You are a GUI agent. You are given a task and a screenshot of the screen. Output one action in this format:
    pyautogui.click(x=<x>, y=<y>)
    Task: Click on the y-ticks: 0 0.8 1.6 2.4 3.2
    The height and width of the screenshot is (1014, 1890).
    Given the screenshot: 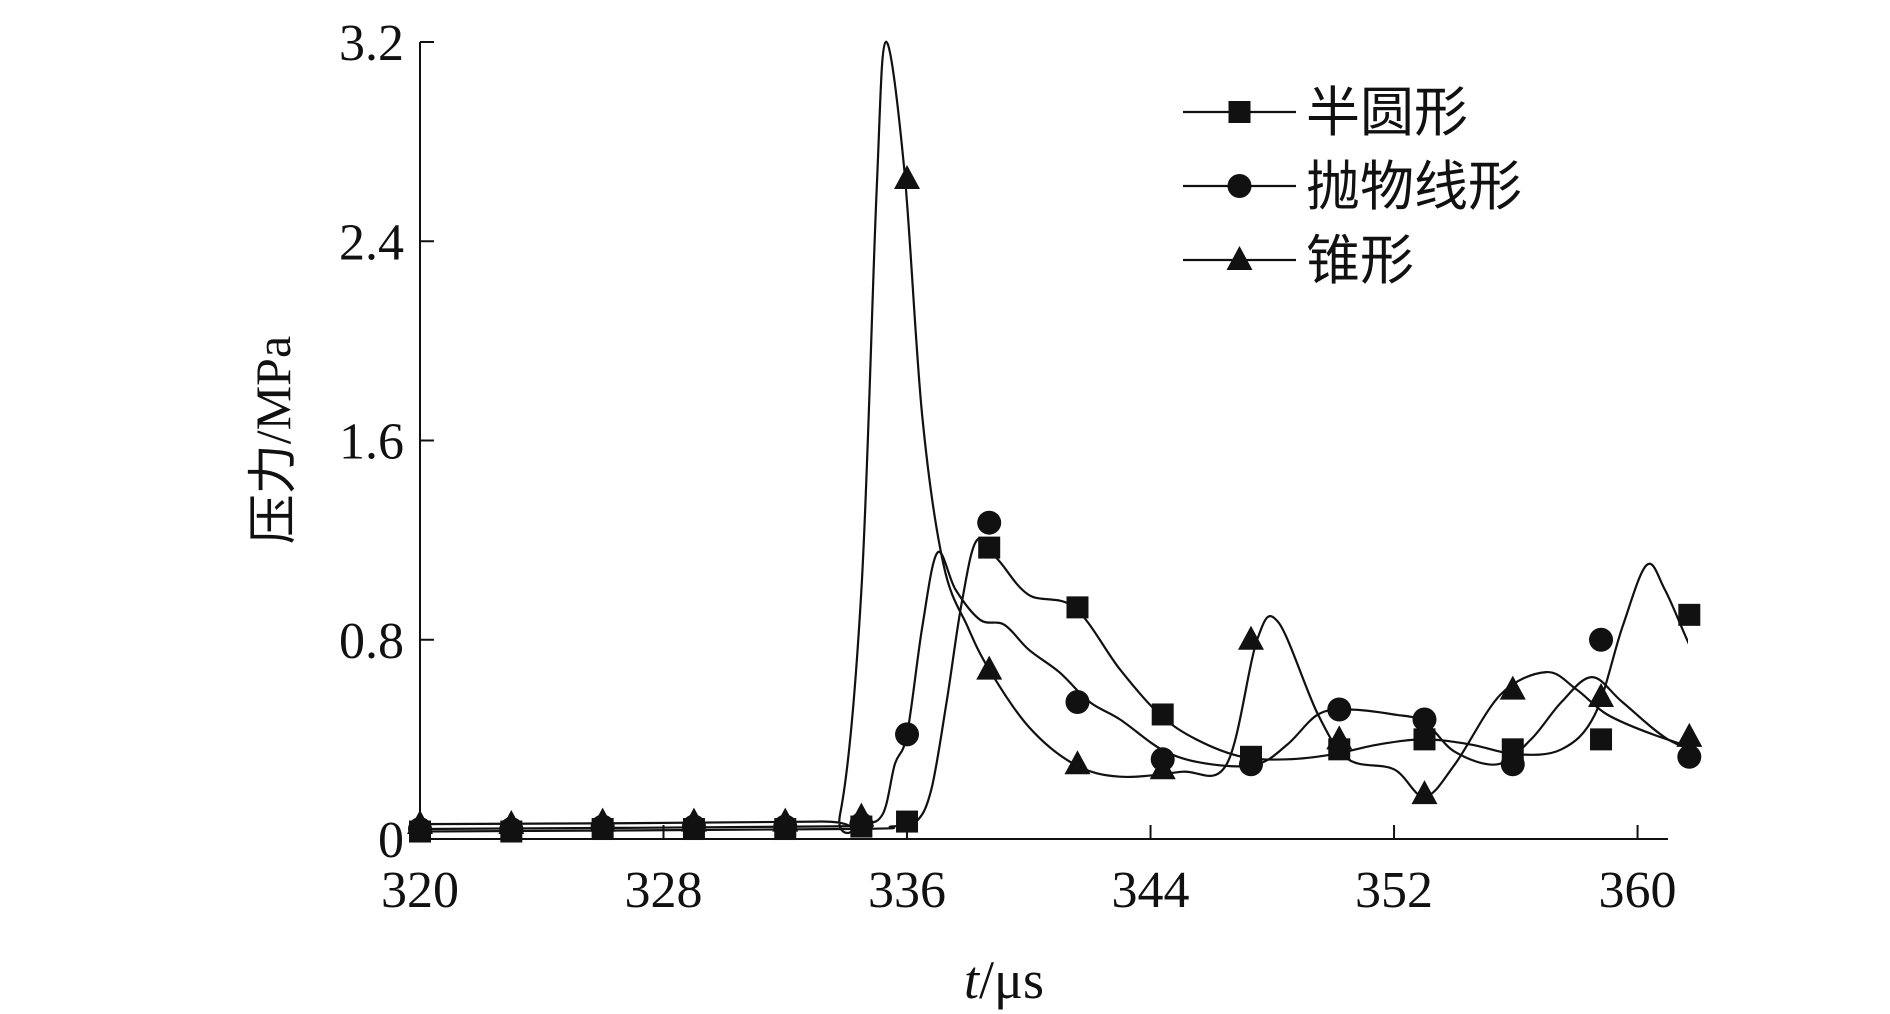 What is the action you would take?
    pyautogui.click(x=386, y=442)
    